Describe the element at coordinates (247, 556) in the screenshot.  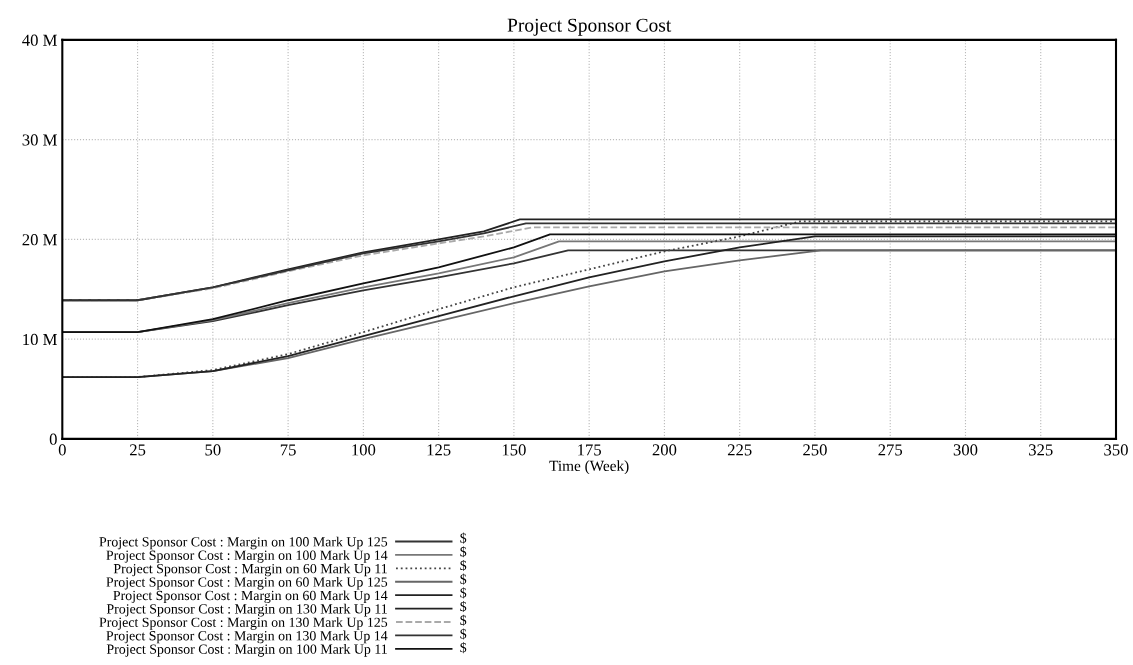
I see `legend-label: Project Sponsor Cost : Margin on 100 Mark Up 14` at that location.